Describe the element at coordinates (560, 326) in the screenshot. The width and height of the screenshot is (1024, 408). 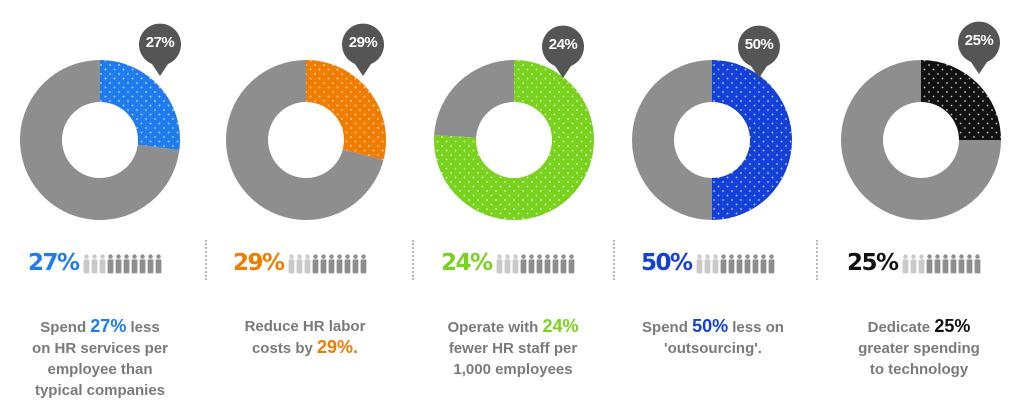
I see `caption-highlight: 24%` at that location.